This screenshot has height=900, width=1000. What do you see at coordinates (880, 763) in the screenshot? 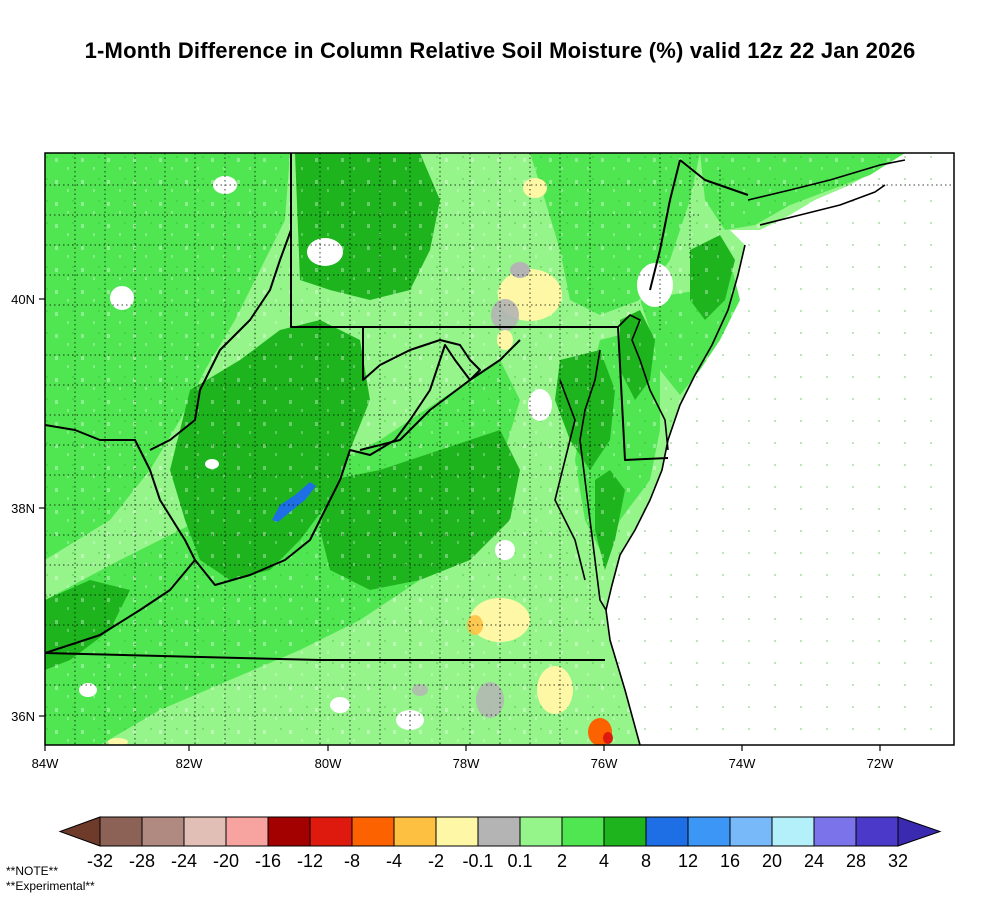
I see `x-tick-label: 72W` at bounding box center [880, 763].